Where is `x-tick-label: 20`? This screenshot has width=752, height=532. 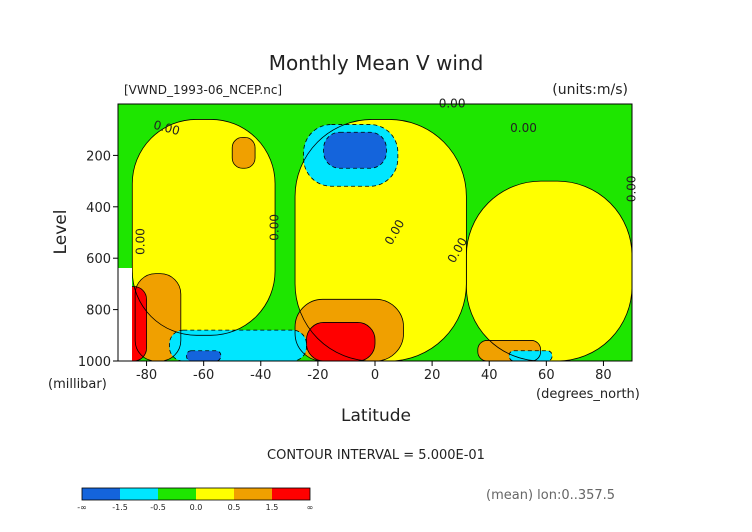
x-tick-label: 20 is located at coordinates (432, 375).